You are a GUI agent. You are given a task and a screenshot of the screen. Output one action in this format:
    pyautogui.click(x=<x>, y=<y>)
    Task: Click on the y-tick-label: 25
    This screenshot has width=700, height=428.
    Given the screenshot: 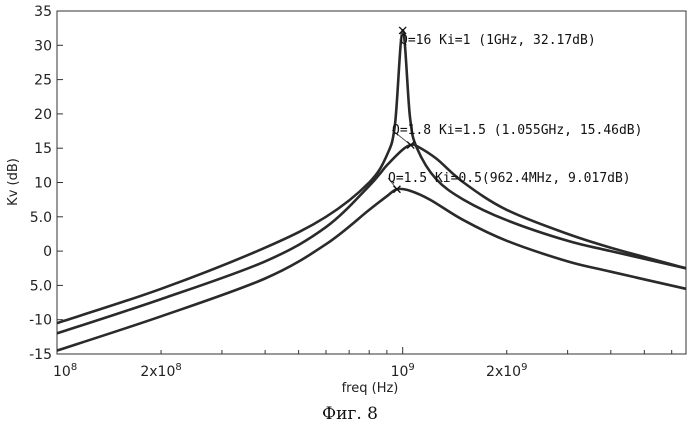 What is the action you would take?
    pyautogui.click(x=43, y=81)
    